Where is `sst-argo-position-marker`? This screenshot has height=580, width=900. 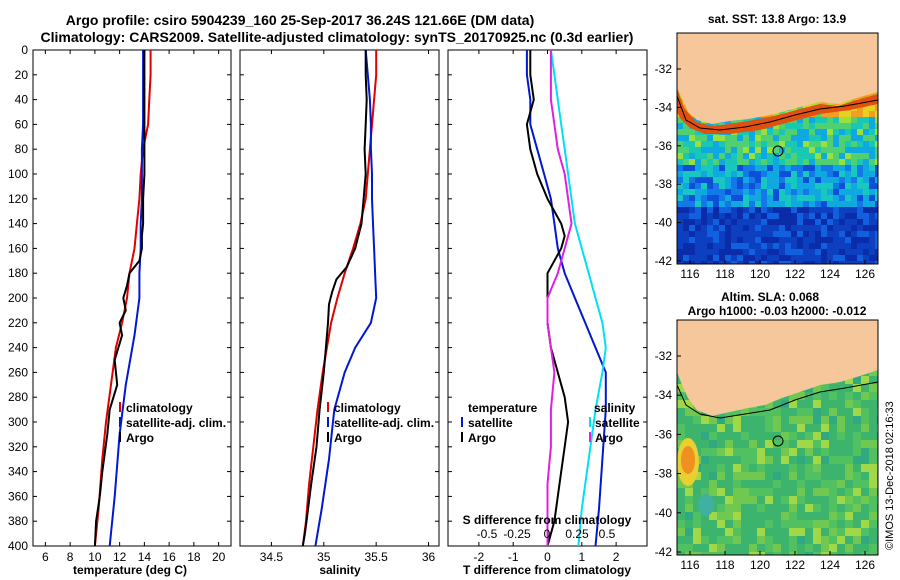
sst-argo-position-marker is located at coordinates (778, 151).